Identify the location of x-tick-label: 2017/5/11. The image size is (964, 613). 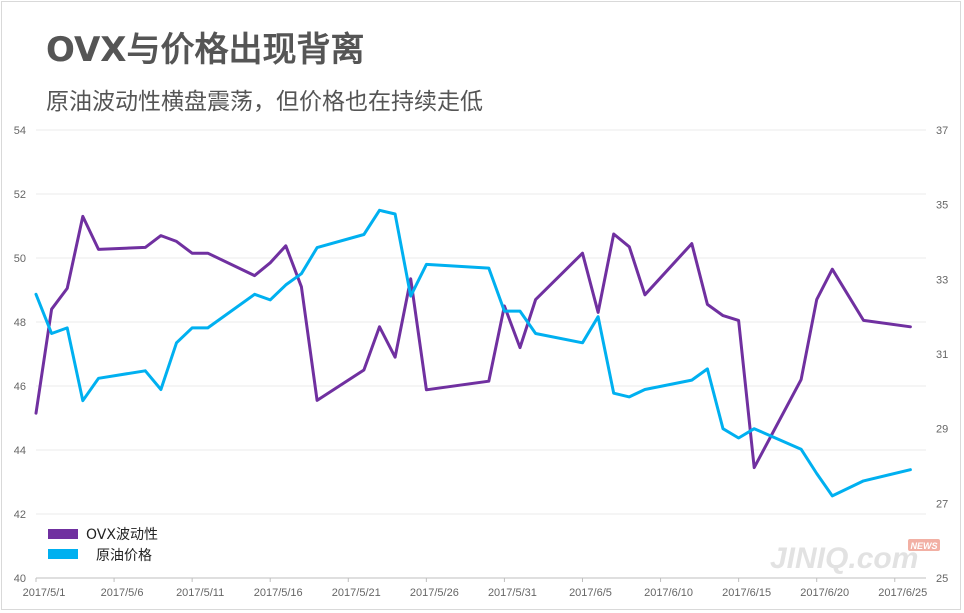
(200, 593).